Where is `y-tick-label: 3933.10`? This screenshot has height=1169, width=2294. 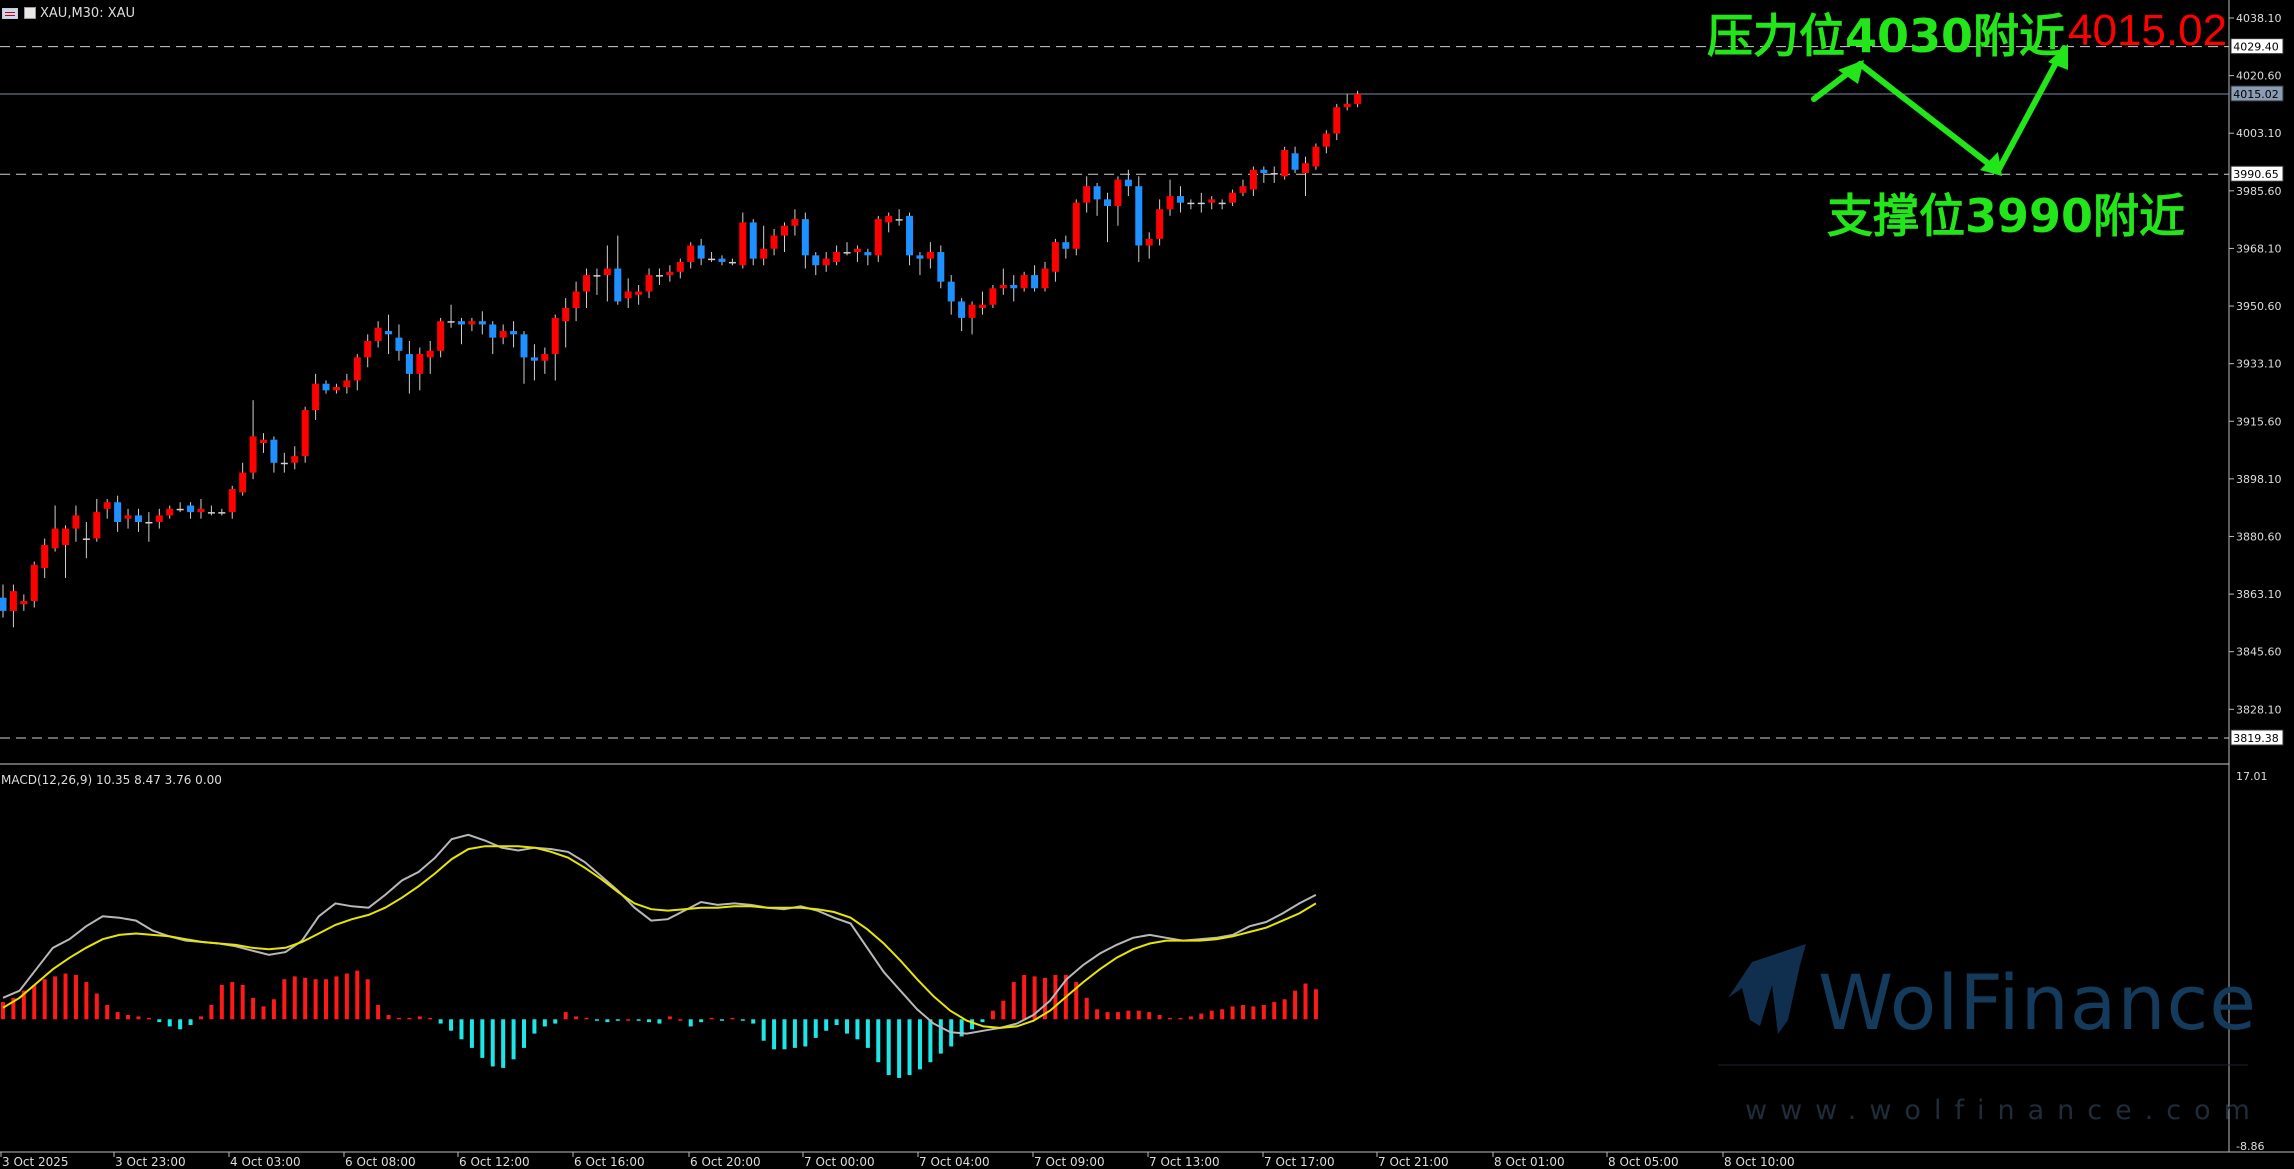 y-tick-label: 3933.10 is located at coordinates (2259, 364).